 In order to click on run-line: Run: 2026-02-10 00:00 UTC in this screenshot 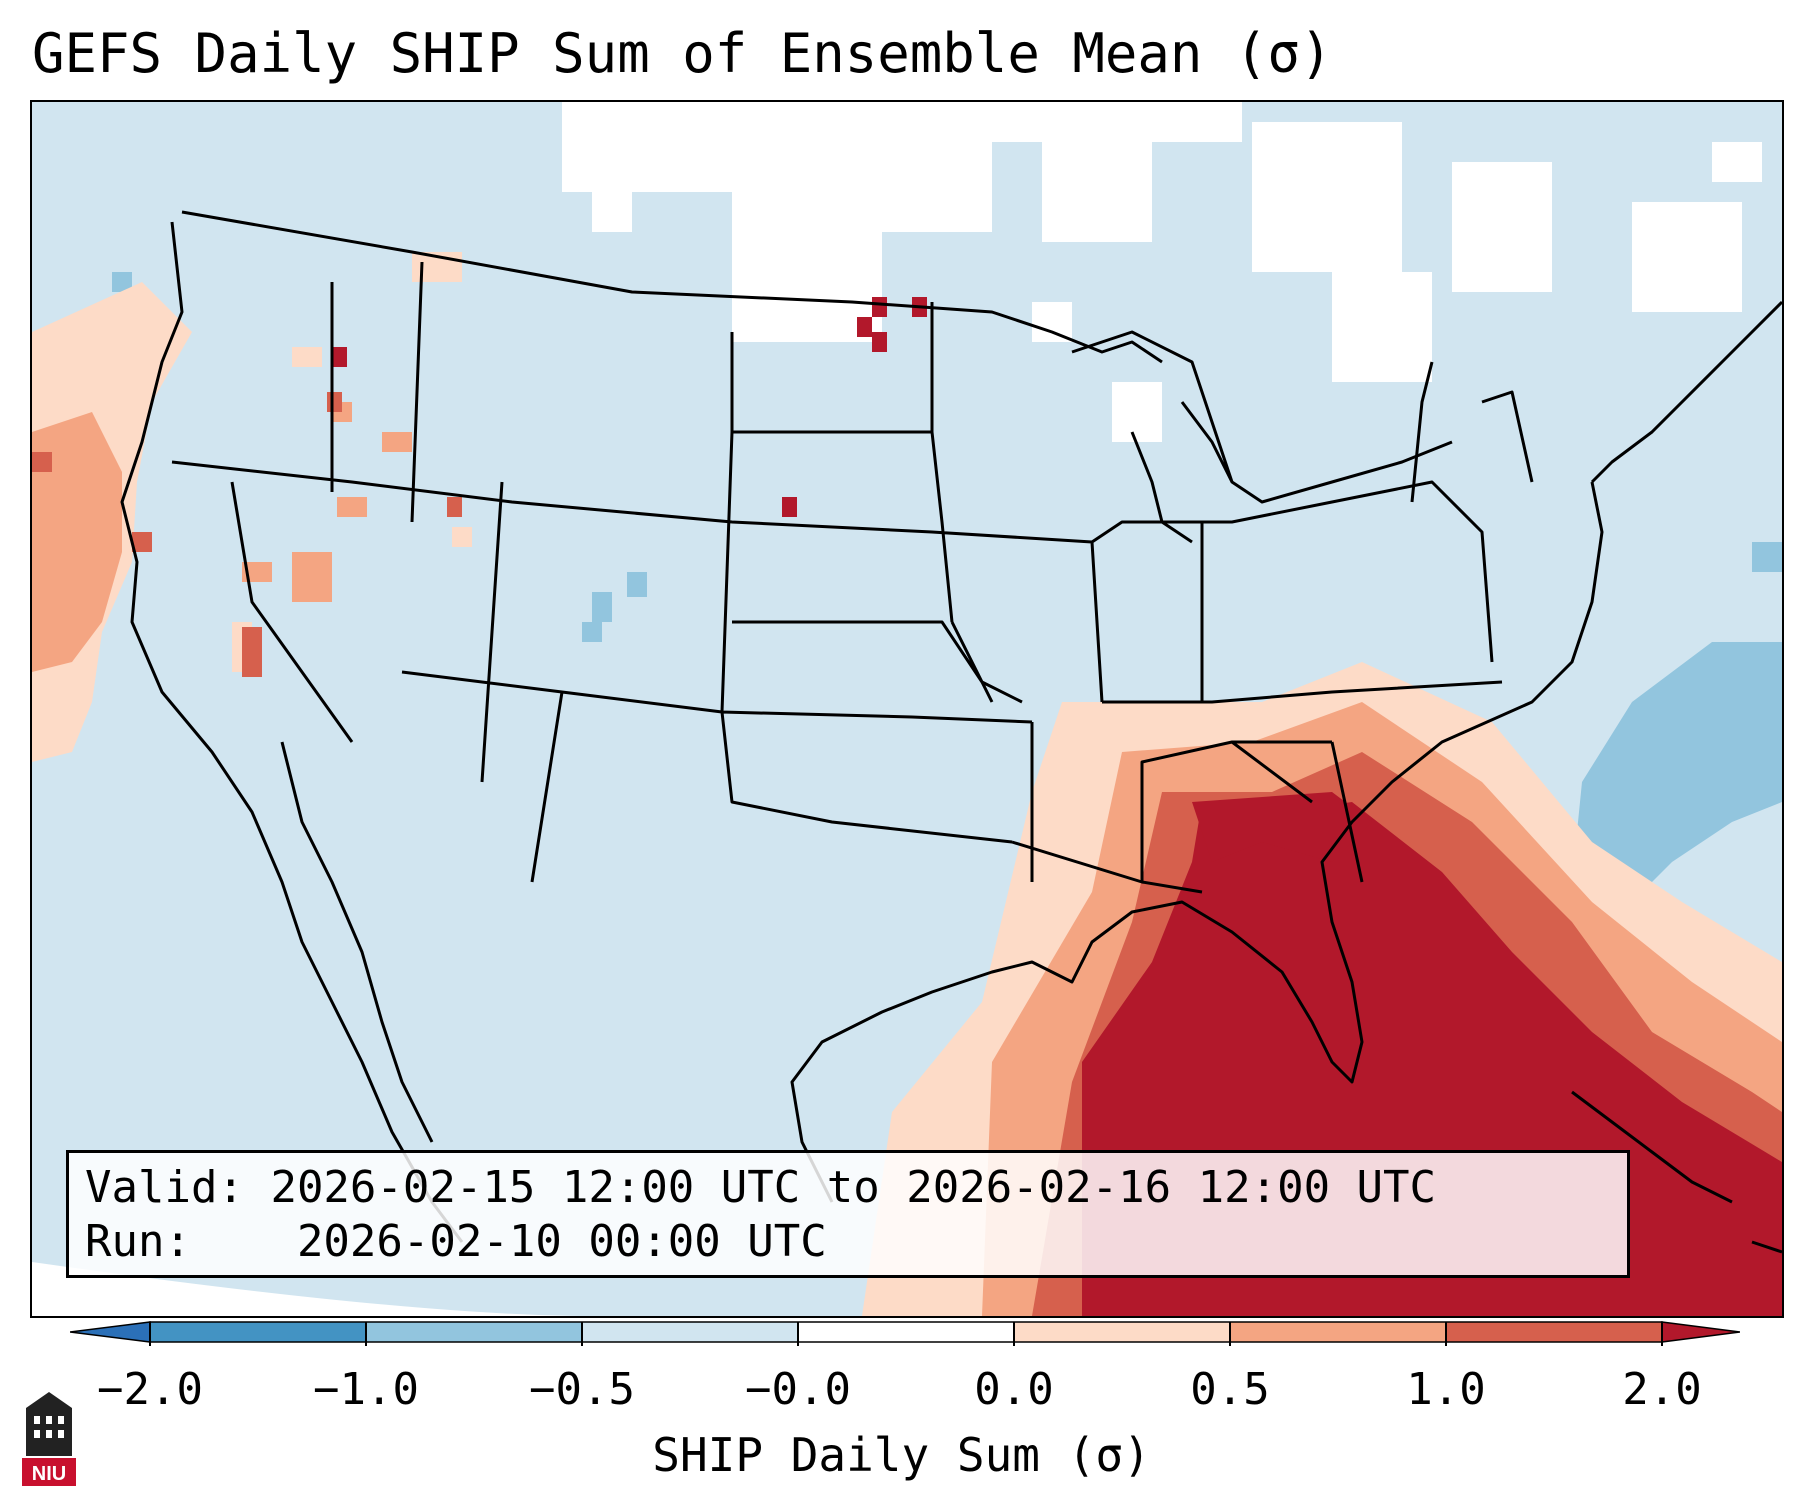, I will do `click(848, 1242)`.